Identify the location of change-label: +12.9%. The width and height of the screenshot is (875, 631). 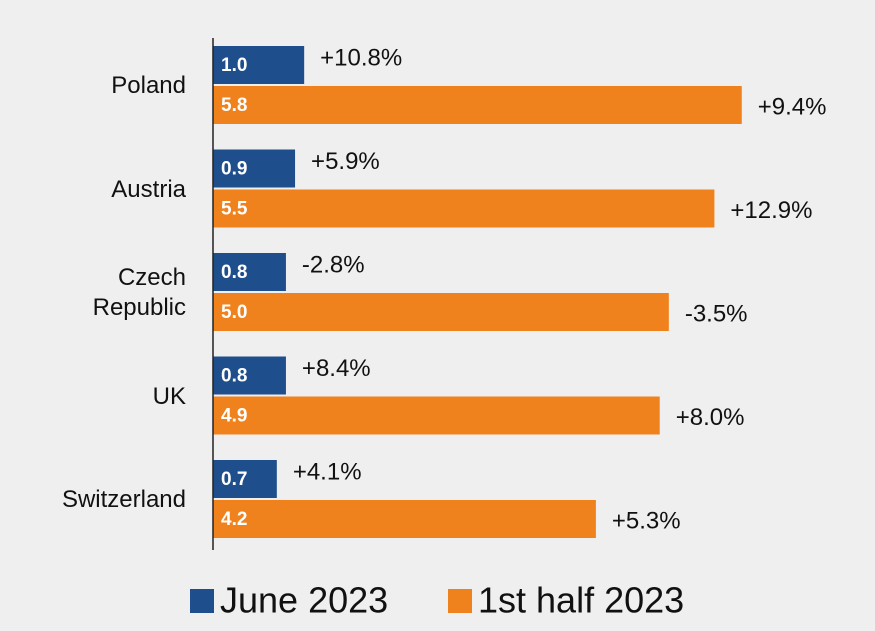
(771, 210).